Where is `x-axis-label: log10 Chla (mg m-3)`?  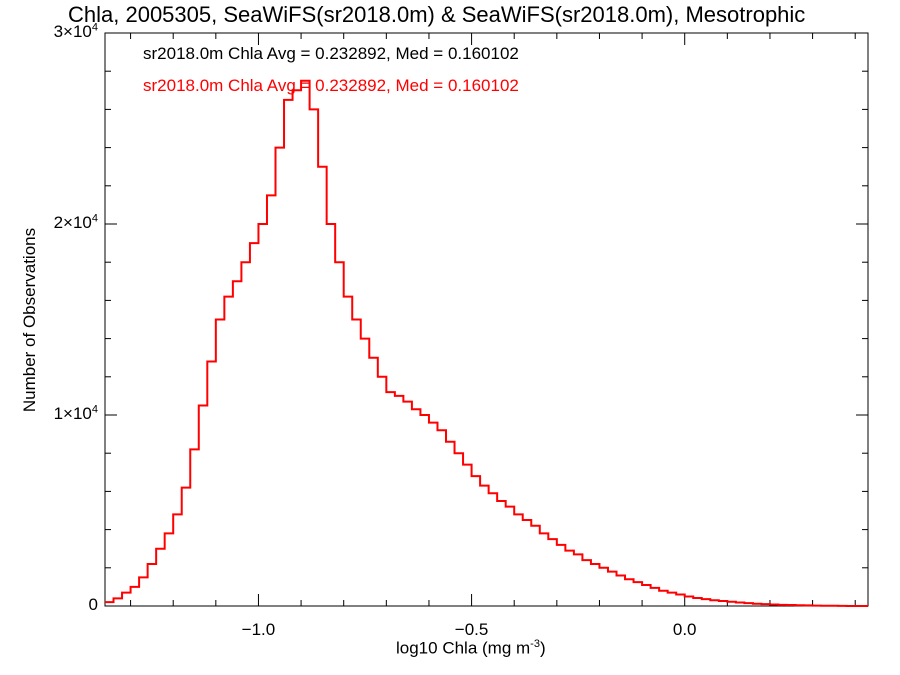
x-axis-label: log10 Chla (mg m-3) is located at coordinates (471, 648).